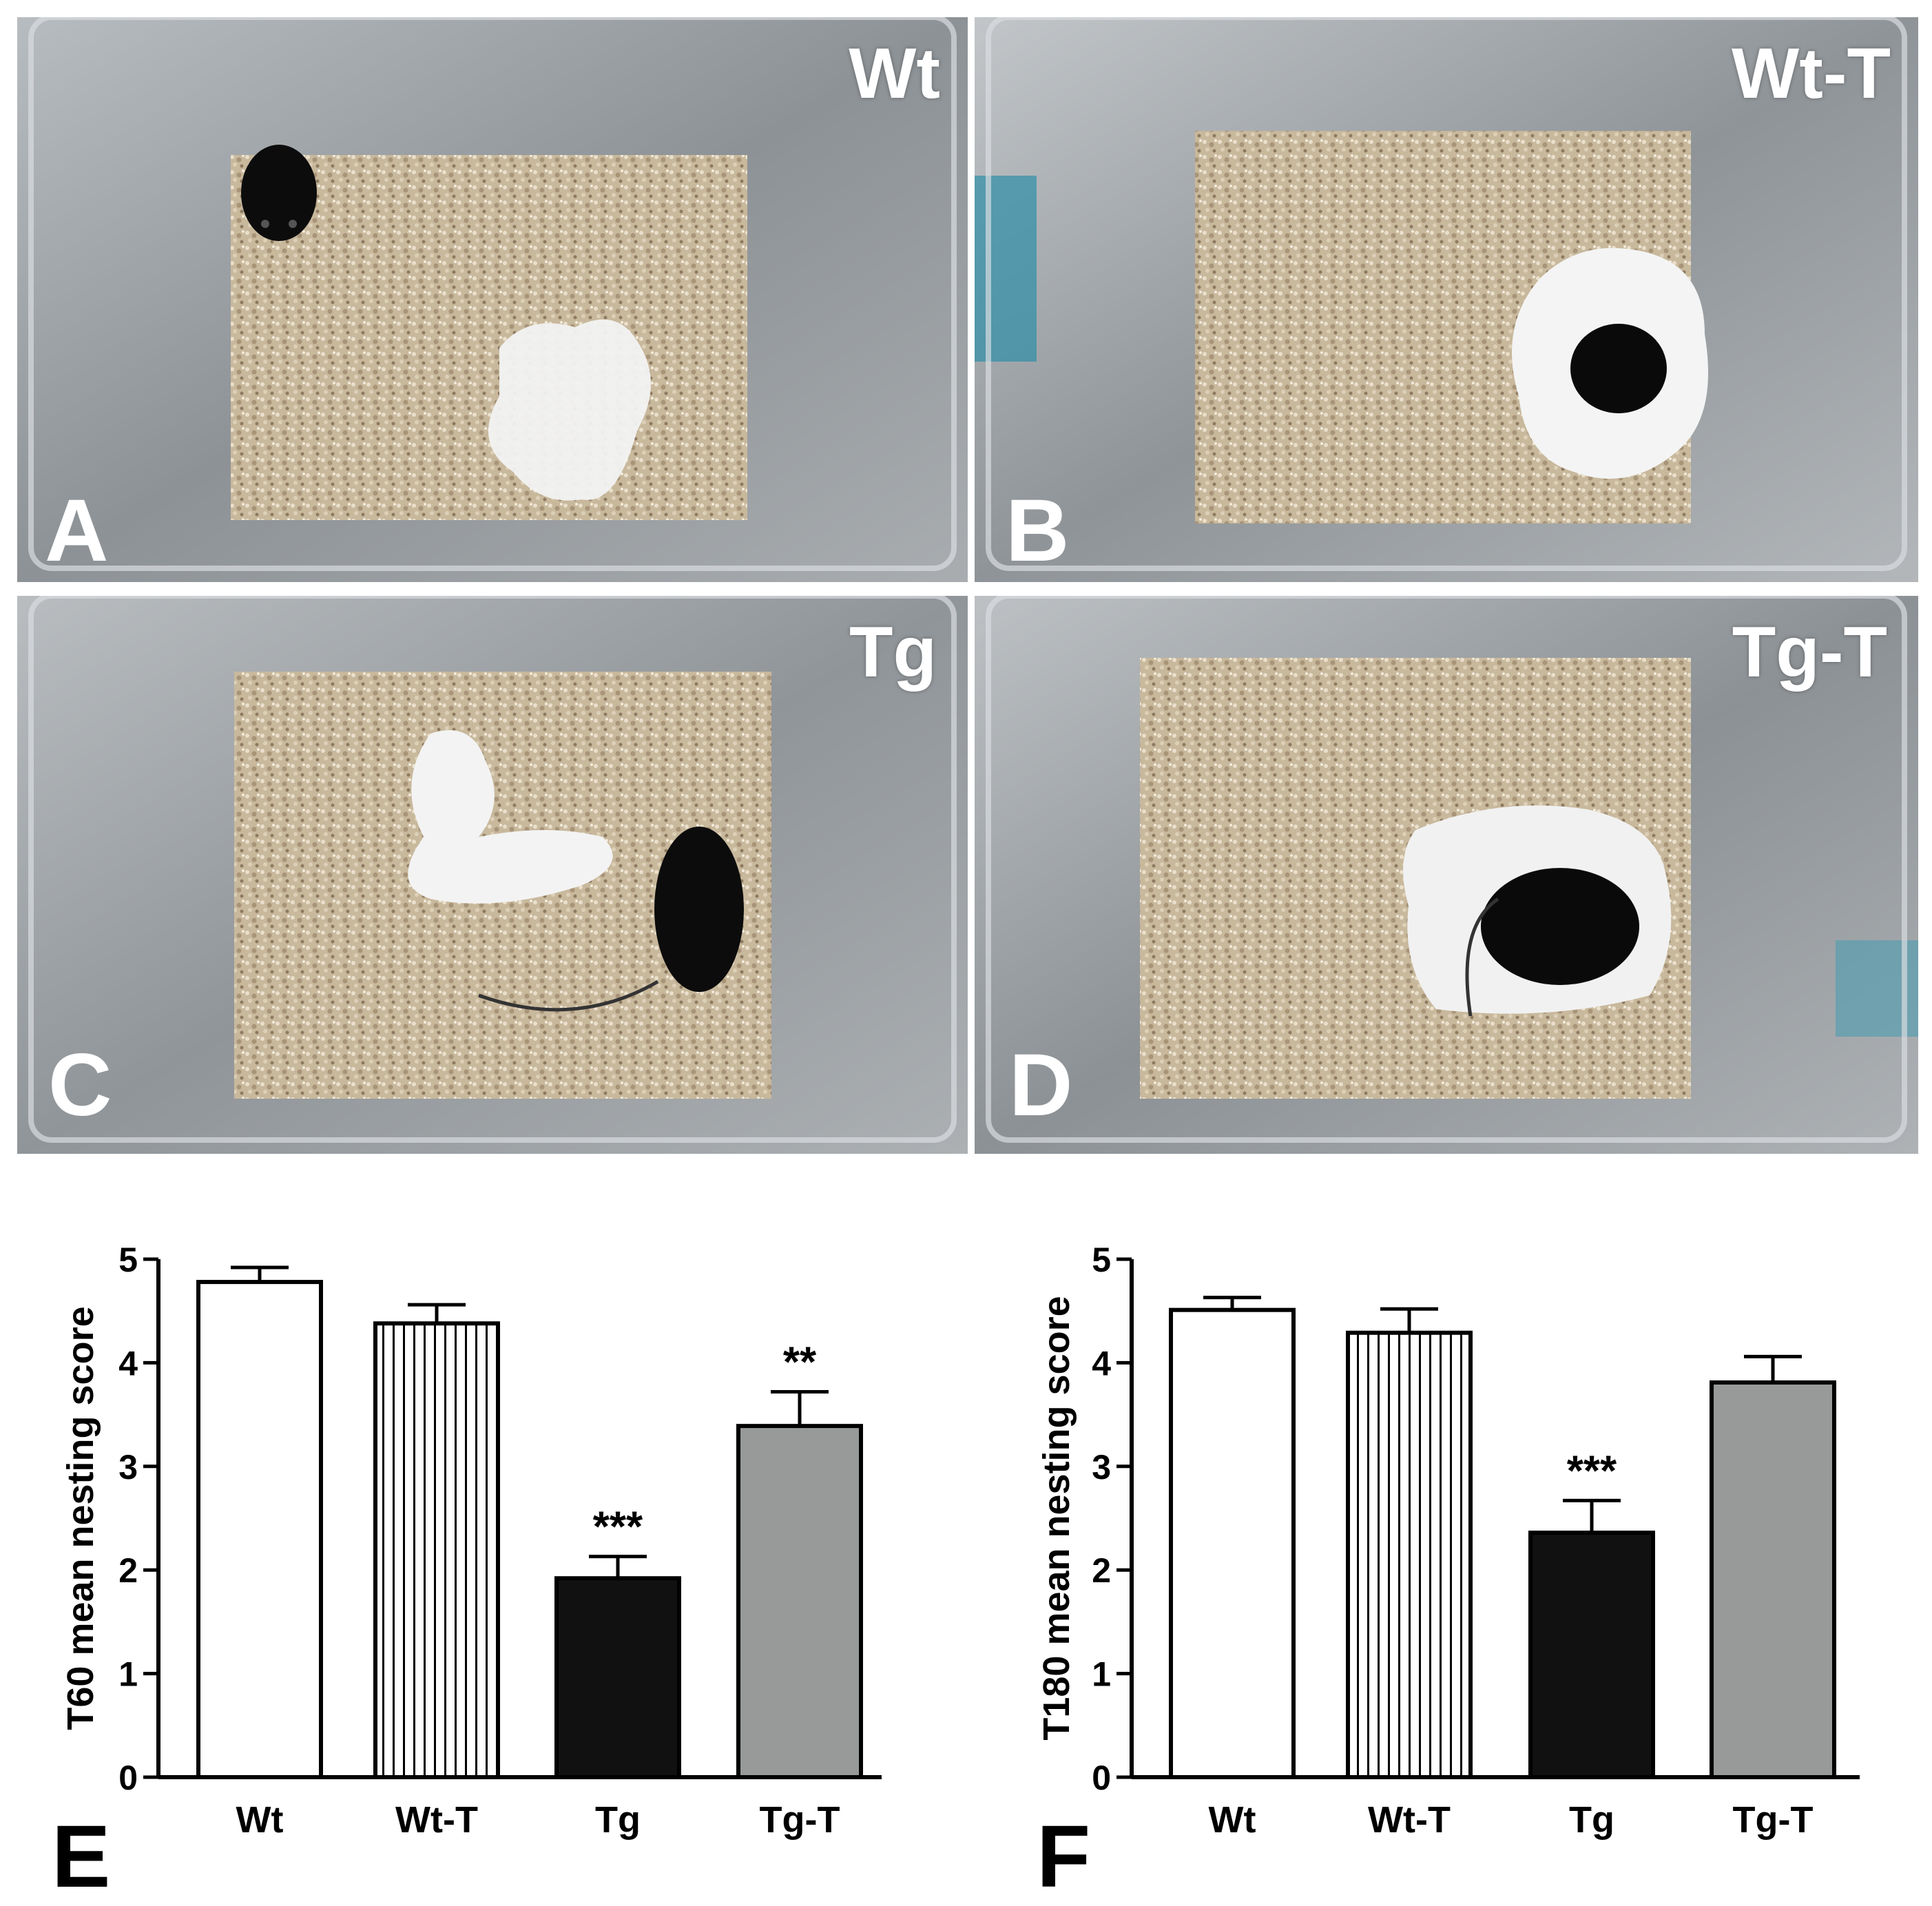 This screenshot has width=1932, height=1906. I want to click on panel-letter-b: B, so click(1038, 530).